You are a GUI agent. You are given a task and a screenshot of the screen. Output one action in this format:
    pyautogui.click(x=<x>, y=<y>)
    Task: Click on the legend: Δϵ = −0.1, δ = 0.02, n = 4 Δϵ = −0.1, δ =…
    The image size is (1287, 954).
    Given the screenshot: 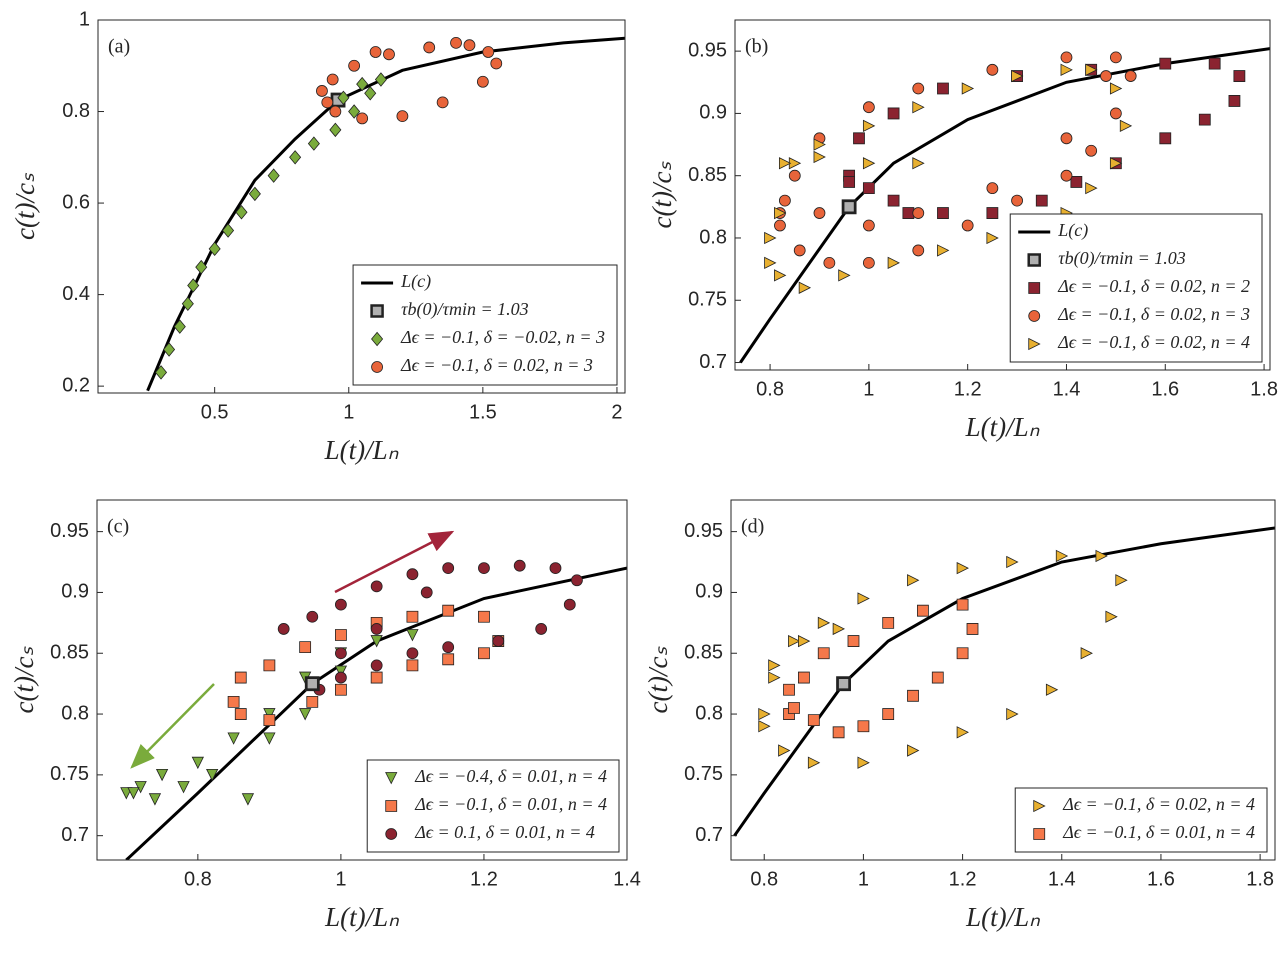 What is the action you would take?
    pyautogui.click(x=1141, y=820)
    